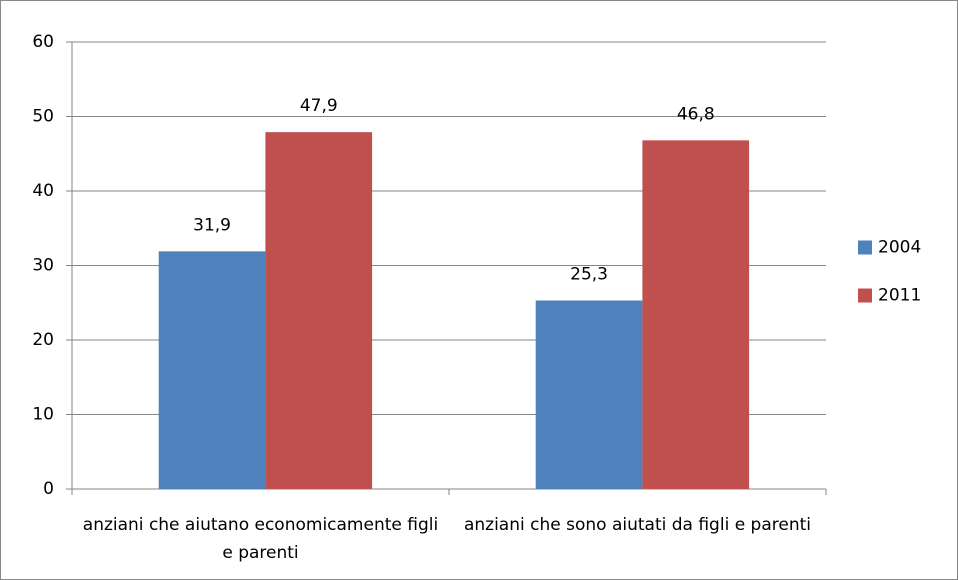 The height and width of the screenshot is (580, 958). I want to click on value-label: 31,9, so click(212, 225).